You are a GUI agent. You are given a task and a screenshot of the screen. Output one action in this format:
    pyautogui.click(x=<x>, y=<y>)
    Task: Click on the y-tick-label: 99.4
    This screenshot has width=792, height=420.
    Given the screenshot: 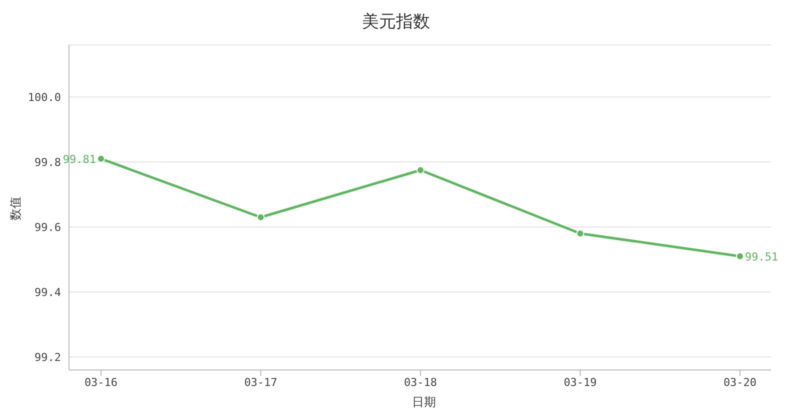 What is the action you would take?
    pyautogui.click(x=48, y=292)
    